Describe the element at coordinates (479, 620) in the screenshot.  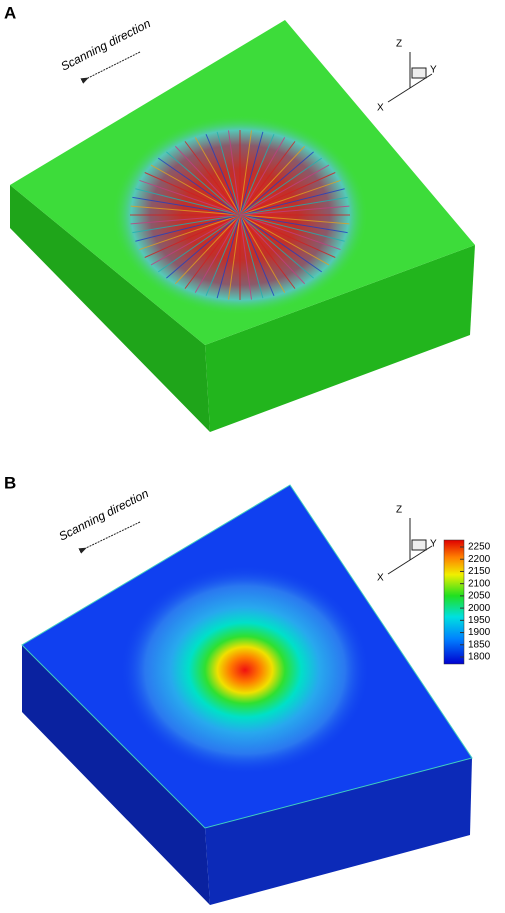
I see `colorbar-tick-label: 1950` at that location.